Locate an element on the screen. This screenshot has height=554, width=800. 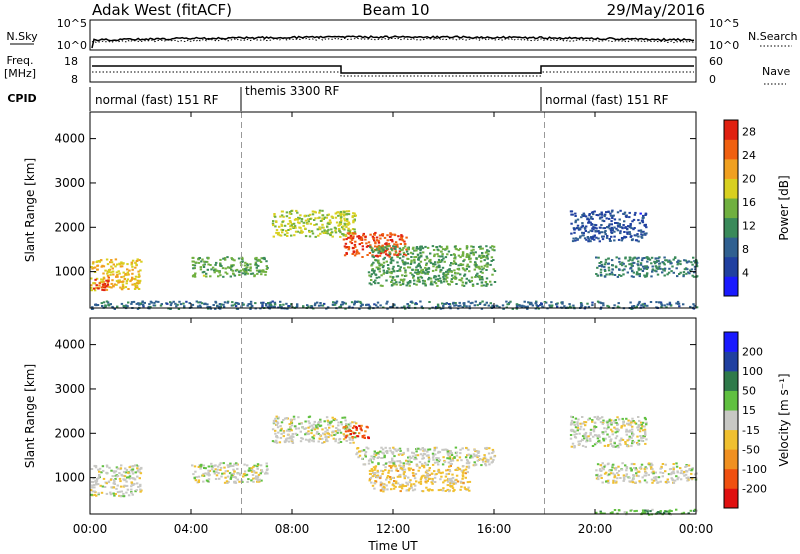
velocity-cell-r1 is located at coordinates (247, 474).